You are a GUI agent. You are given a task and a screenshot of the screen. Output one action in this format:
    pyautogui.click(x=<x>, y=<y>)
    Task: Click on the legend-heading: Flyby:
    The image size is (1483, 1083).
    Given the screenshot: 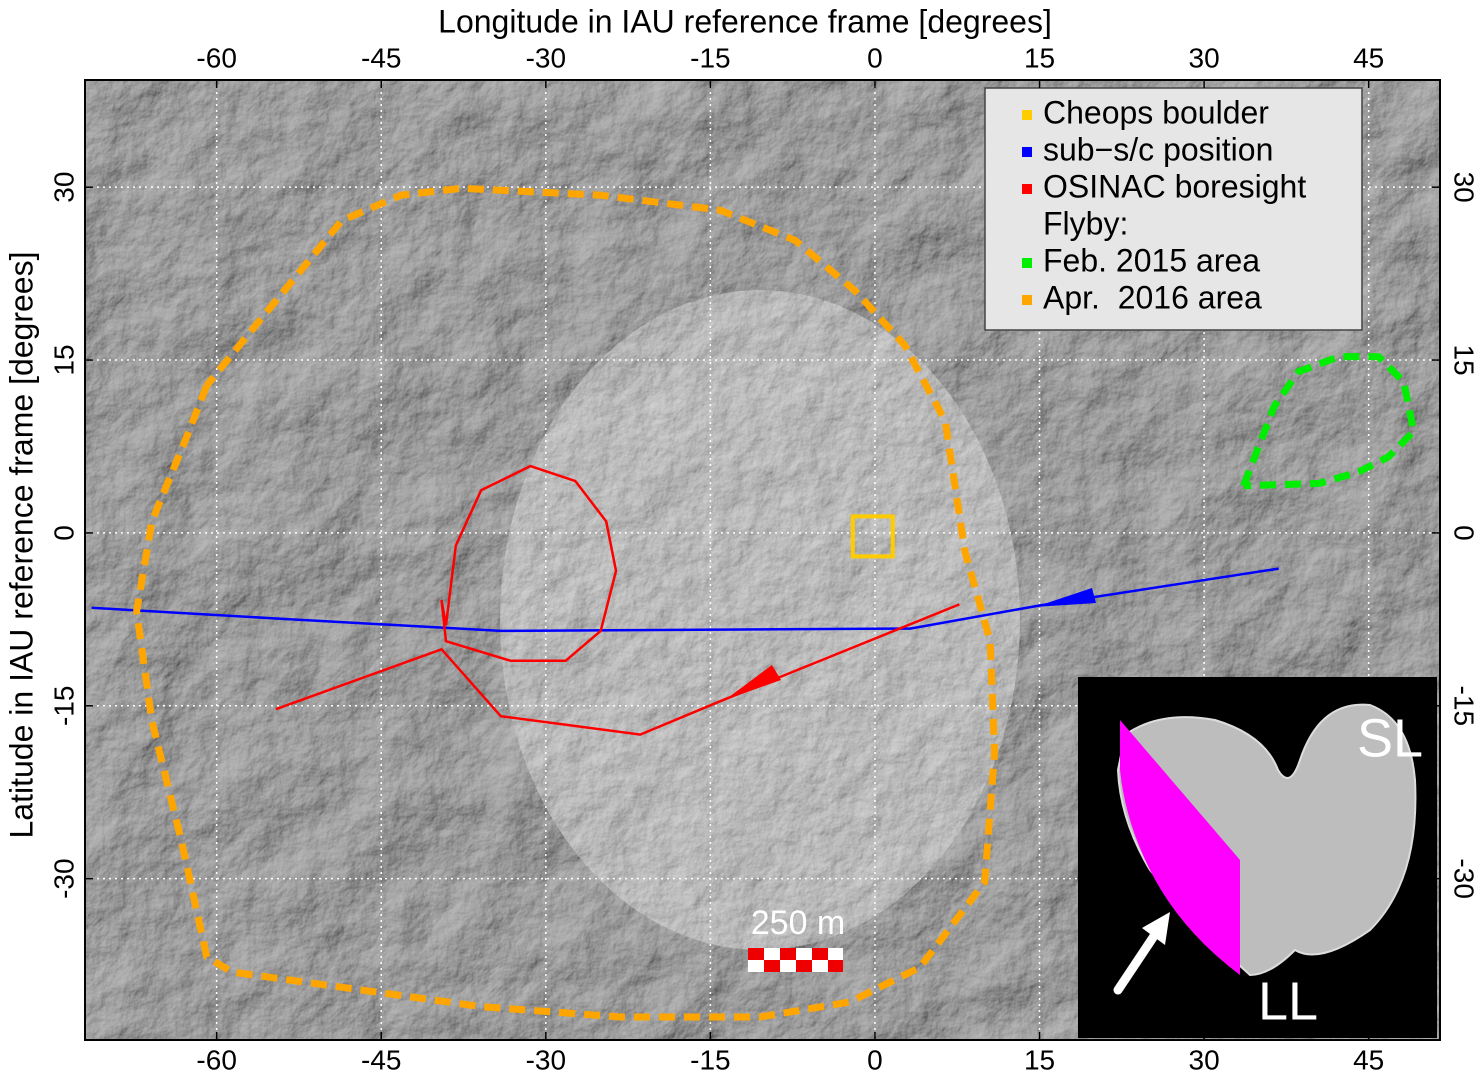 What is the action you would take?
    pyautogui.click(x=1085, y=223)
    